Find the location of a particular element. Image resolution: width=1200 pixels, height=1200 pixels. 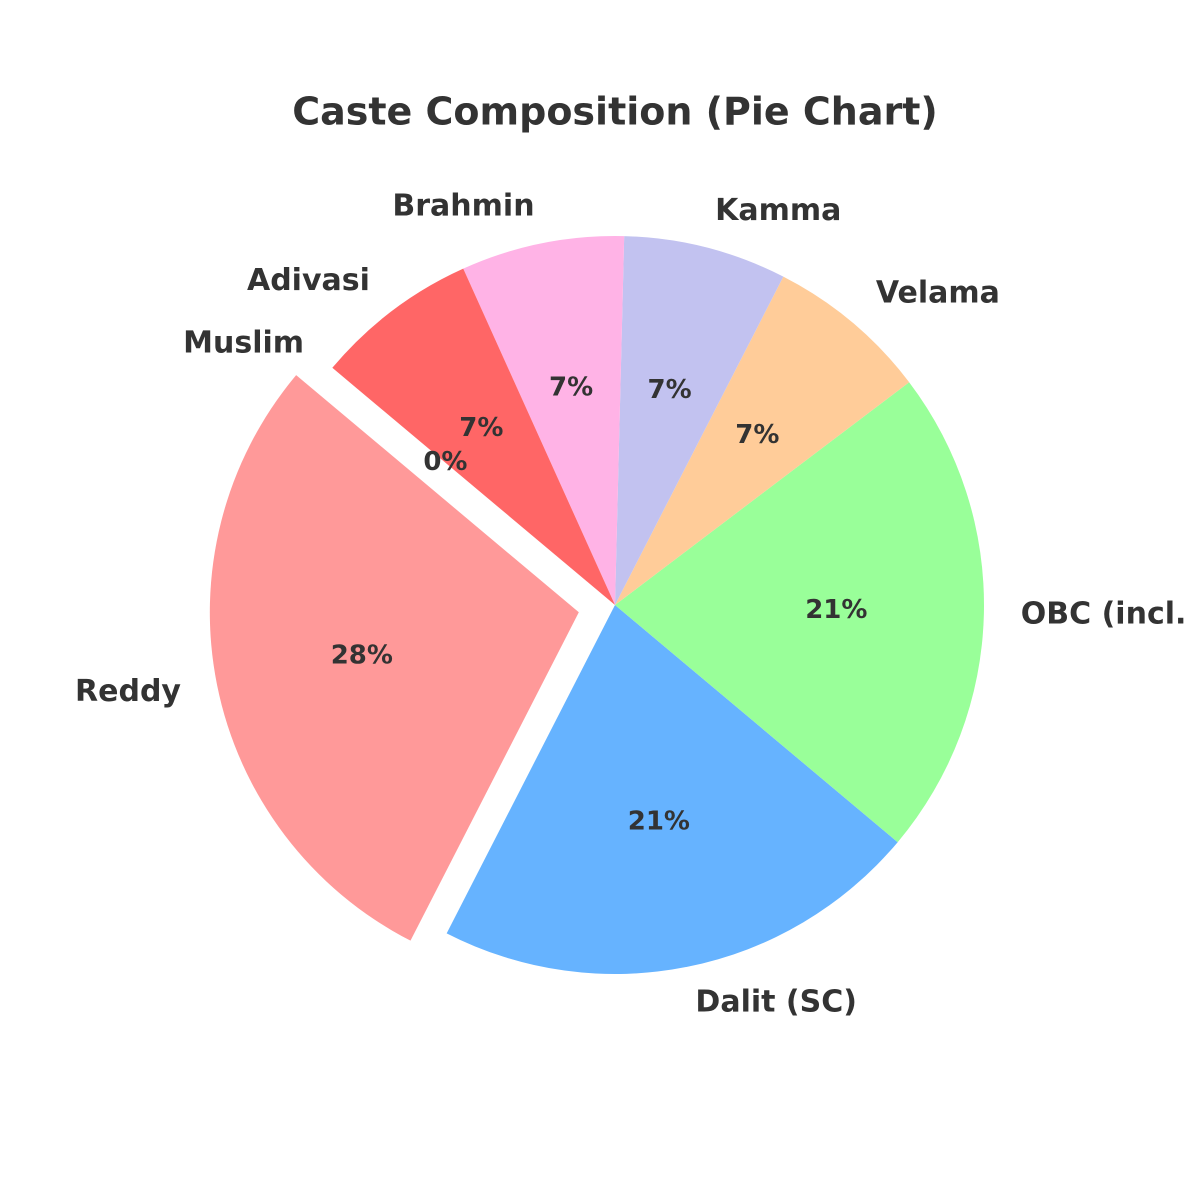

slice-label: Velama is located at coordinates (938, 293).